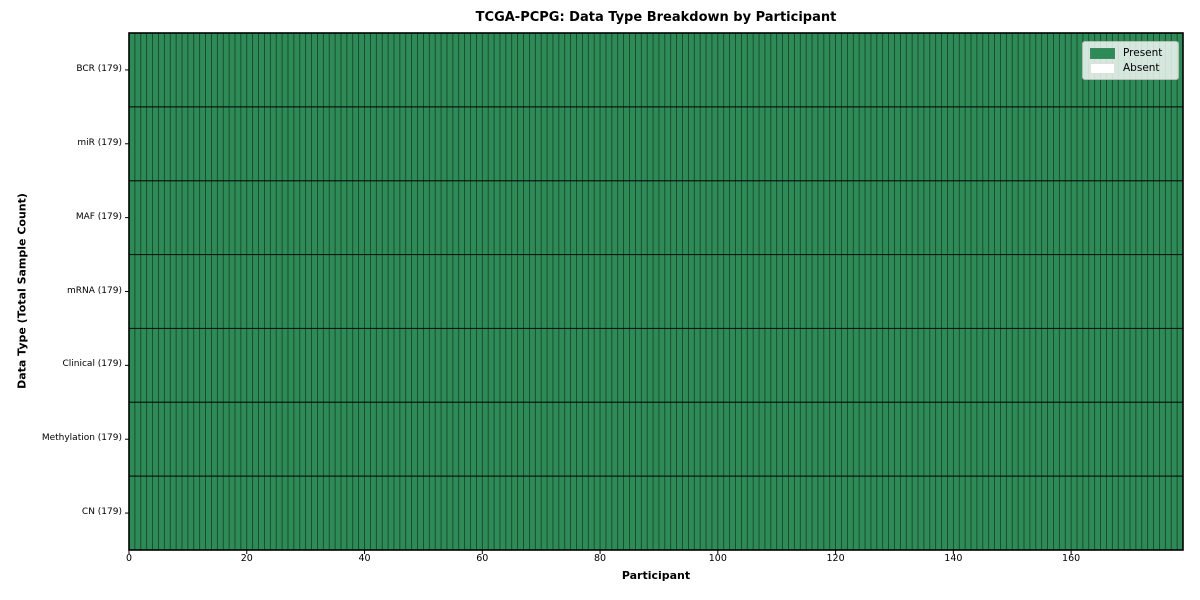  I want to click on legend-entry-present: Present, so click(1130, 53).